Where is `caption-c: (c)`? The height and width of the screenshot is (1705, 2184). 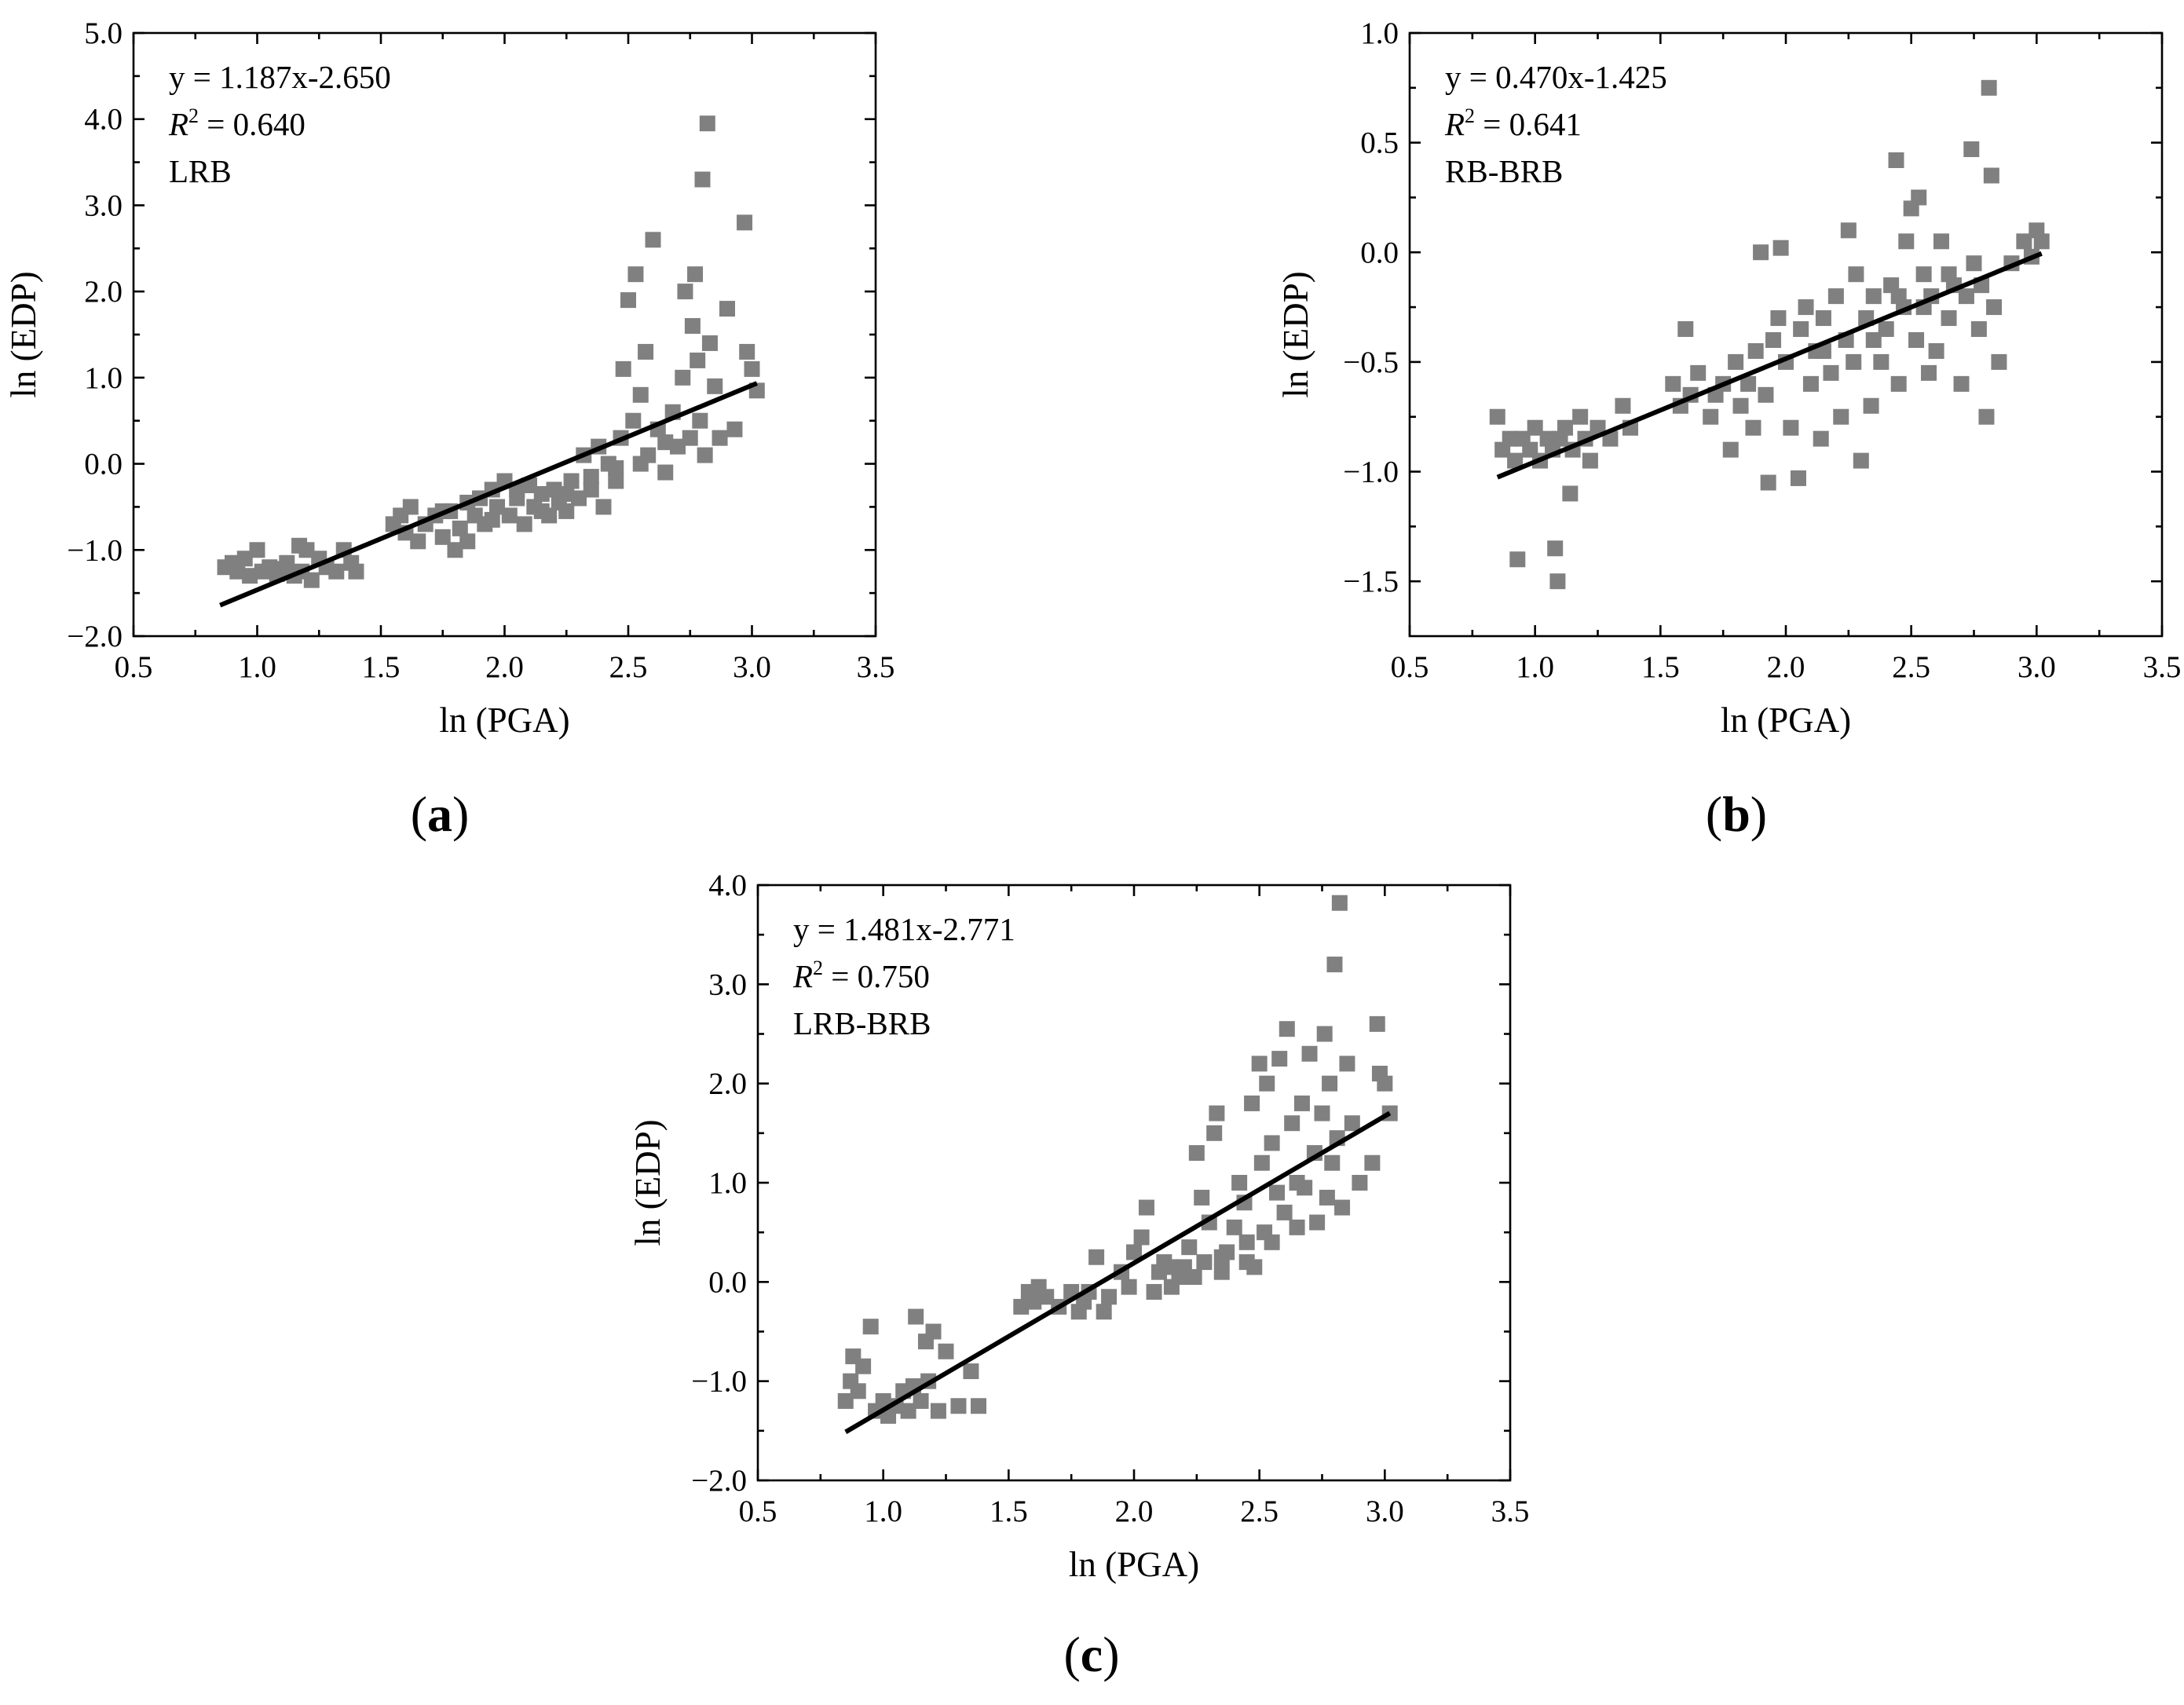
caption-c: (c) is located at coordinates (1091, 1654).